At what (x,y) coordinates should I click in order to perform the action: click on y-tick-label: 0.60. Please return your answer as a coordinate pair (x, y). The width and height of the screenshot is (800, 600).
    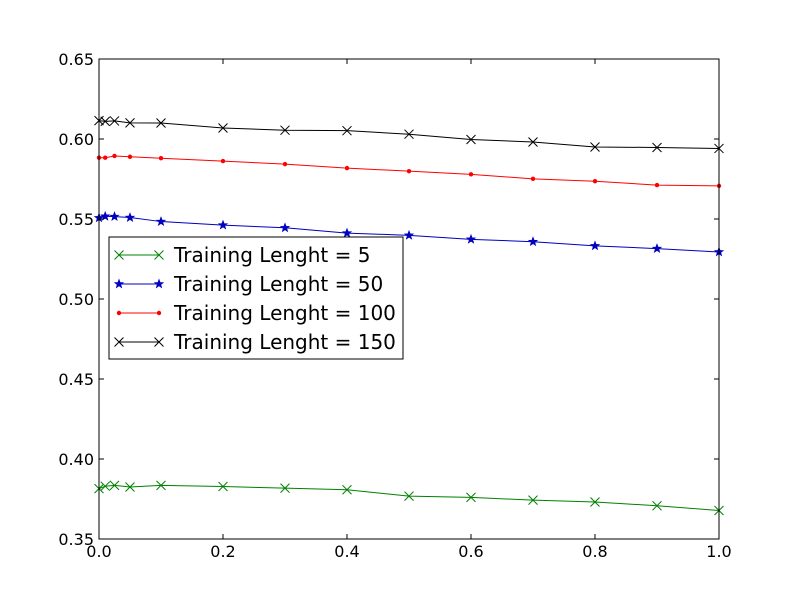
    Looking at the image, I should click on (76, 139).